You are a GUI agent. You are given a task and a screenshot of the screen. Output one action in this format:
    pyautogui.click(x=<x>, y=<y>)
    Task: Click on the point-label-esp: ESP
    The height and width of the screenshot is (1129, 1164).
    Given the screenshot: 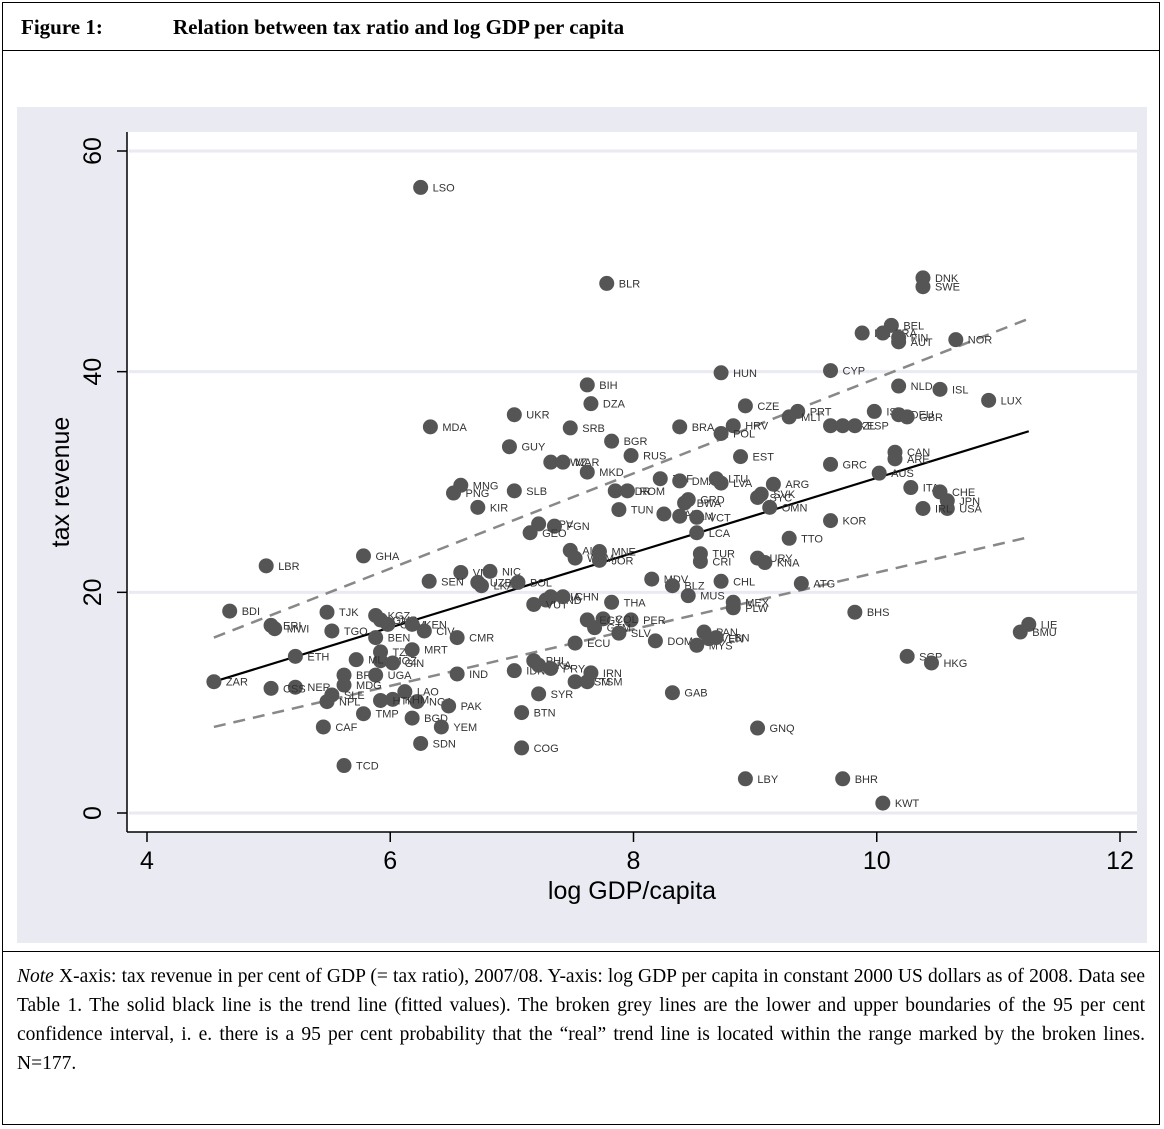 What is the action you would take?
    pyautogui.click(x=878, y=427)
    